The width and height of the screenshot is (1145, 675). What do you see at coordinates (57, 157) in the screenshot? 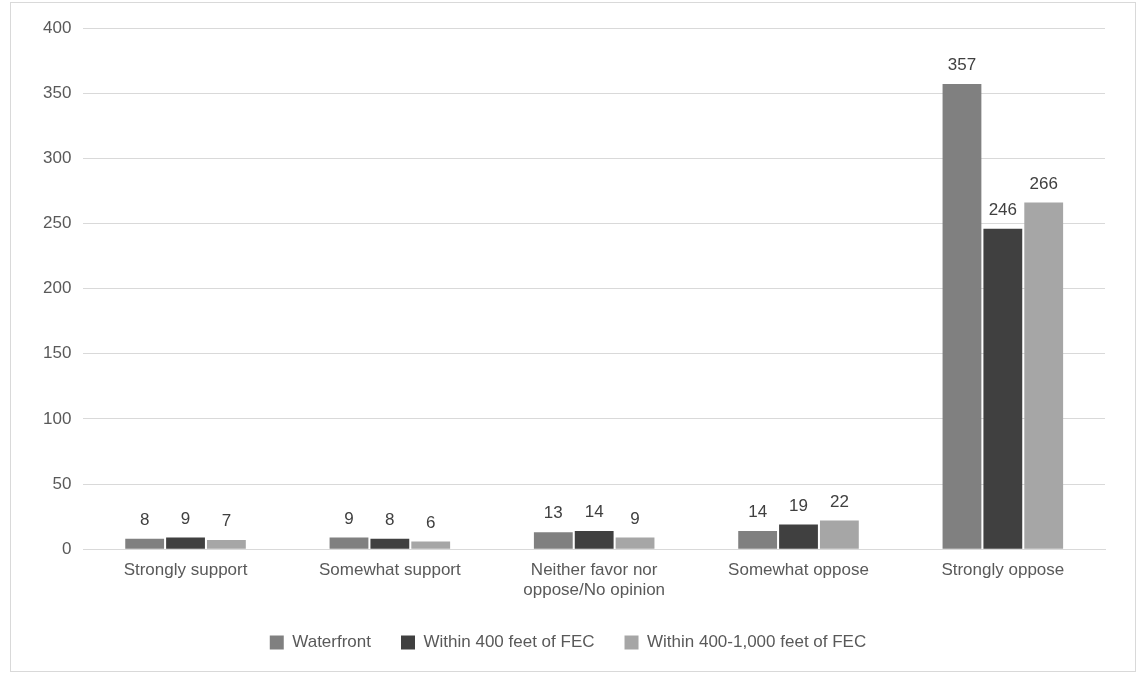
I see `y-tick-label: 300` at bounding box center [57, 157].